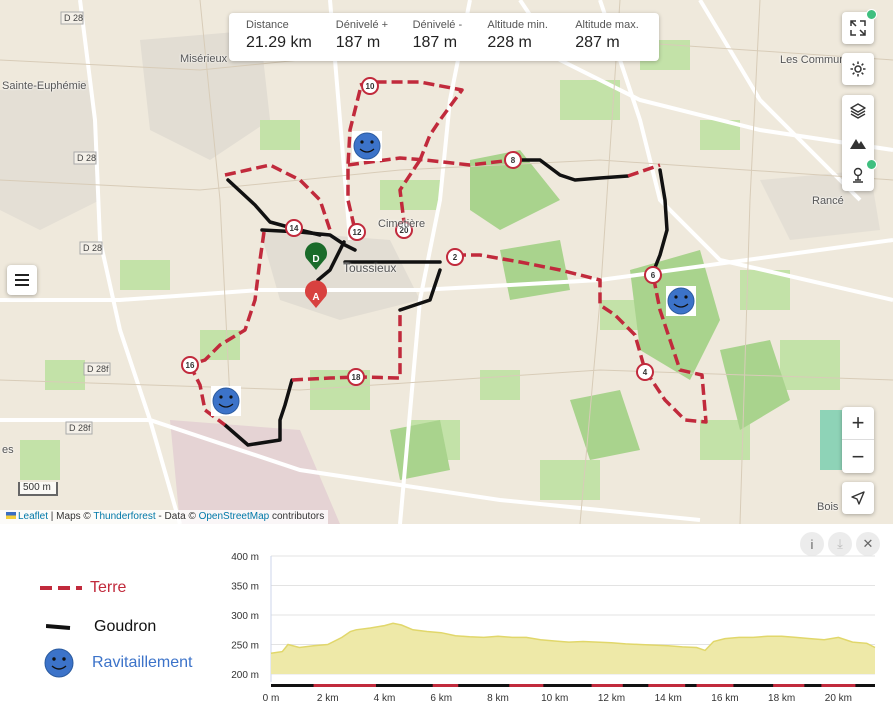  I want to click on km-marker-20: 20, so click(404, 230).